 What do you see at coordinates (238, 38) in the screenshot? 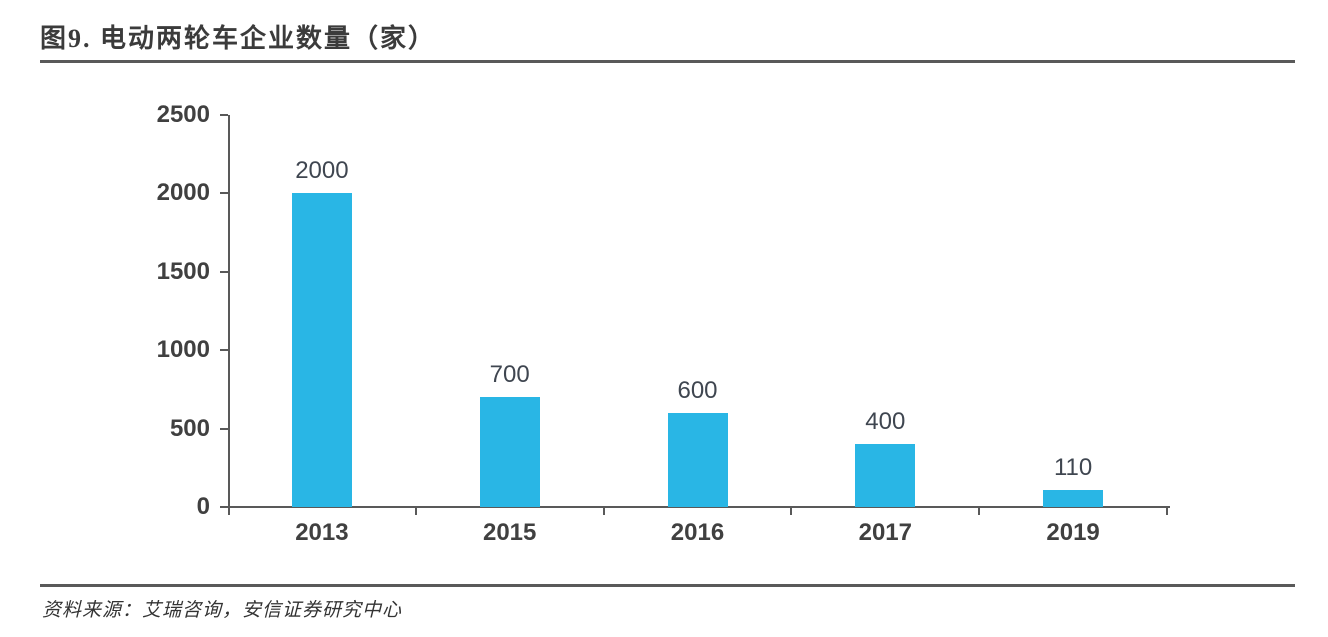
I see `figure-title: 图9. 电动两轮车企业数量（家）` at bounding box center [238, 38].